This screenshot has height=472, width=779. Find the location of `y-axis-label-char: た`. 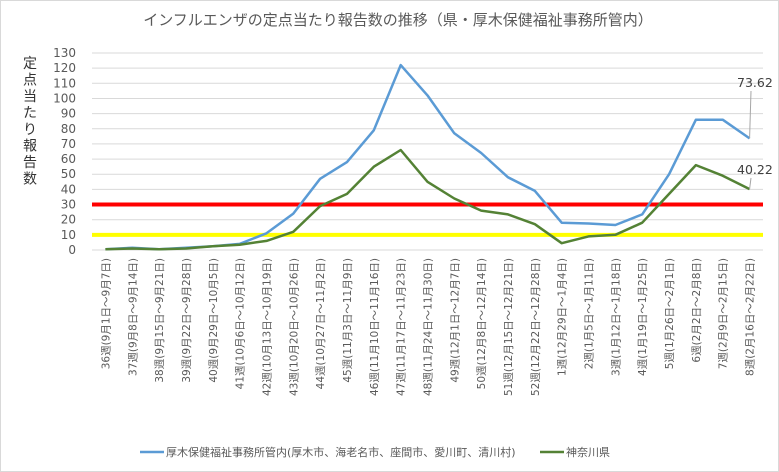

y-axis-label-char: た is located at coordinates (30, 114).